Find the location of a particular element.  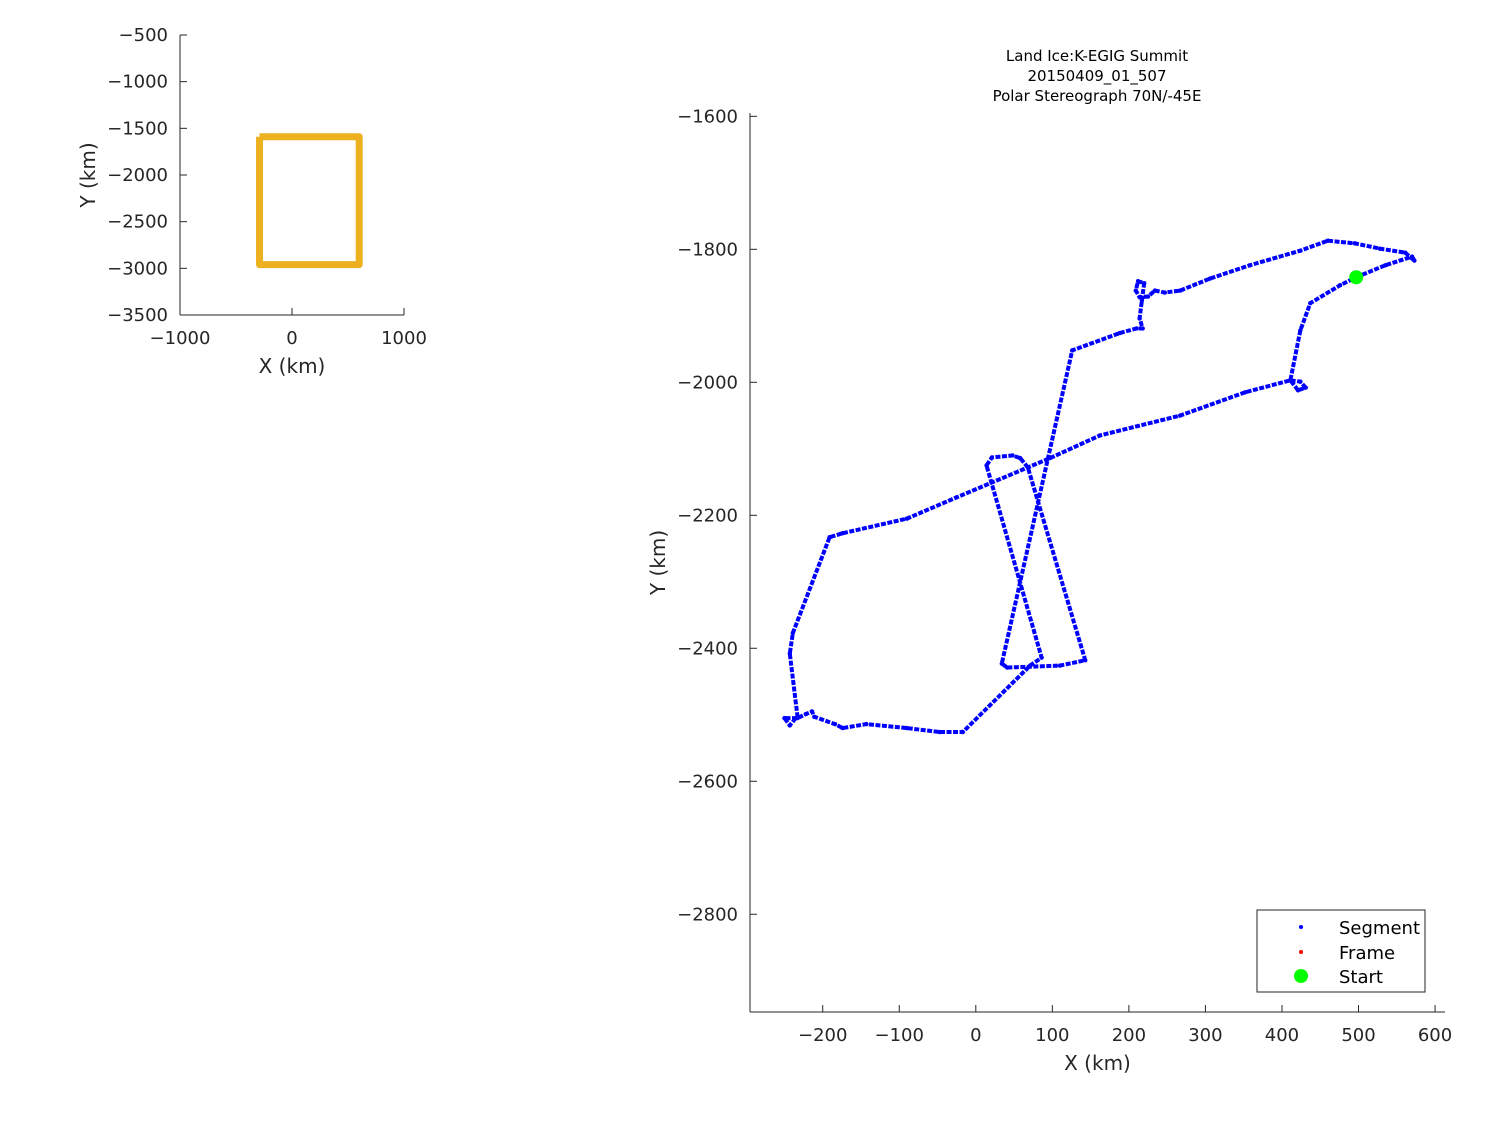

x-tick-label: 500 is located at coordinates (1358, 1035).